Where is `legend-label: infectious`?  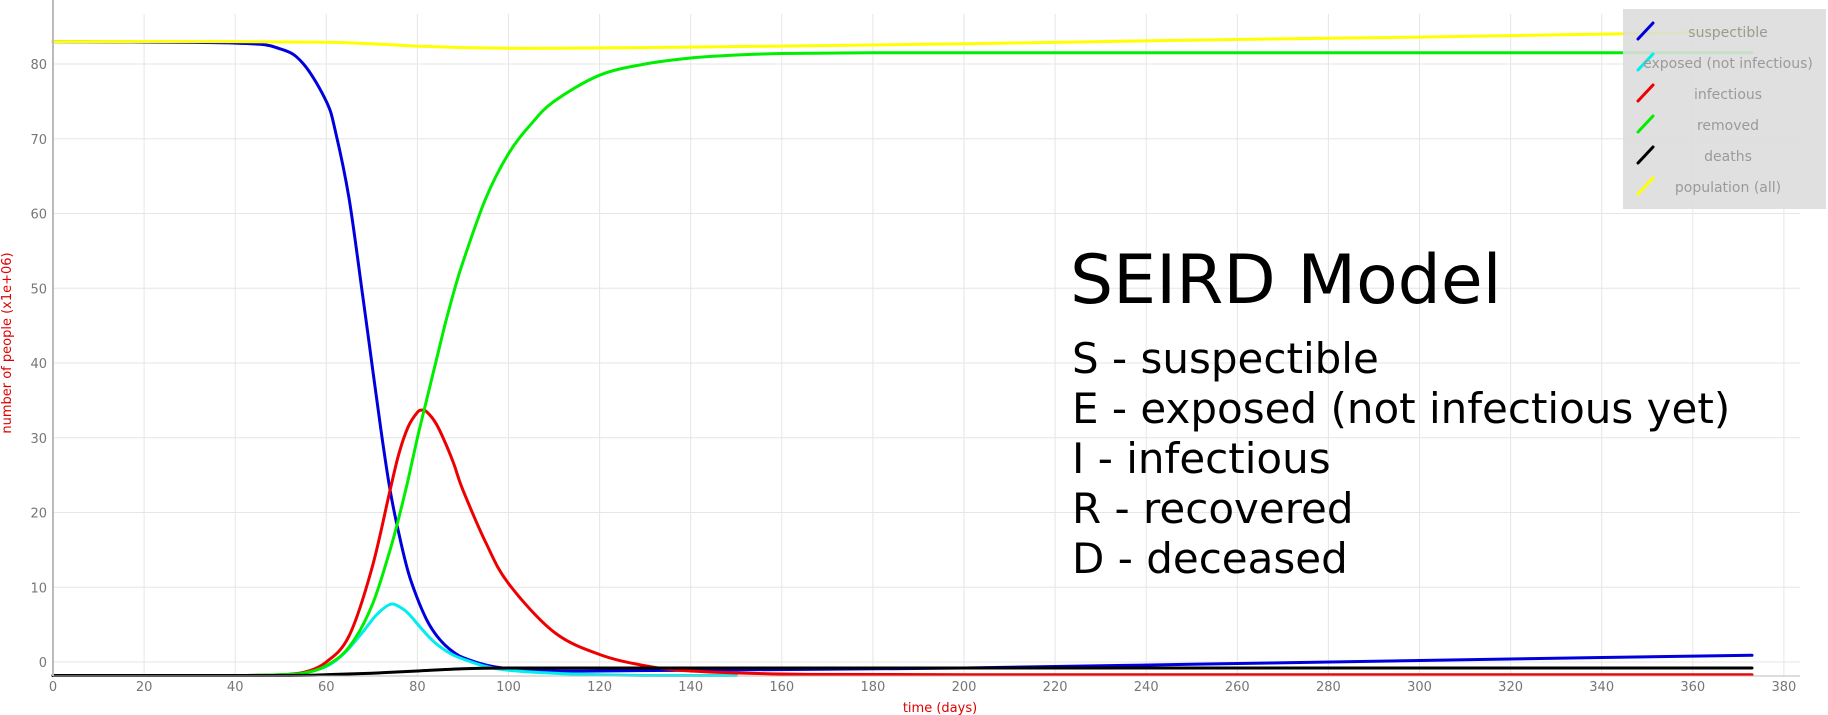
legend-label: infectious is located at coordinates (1728, 95).